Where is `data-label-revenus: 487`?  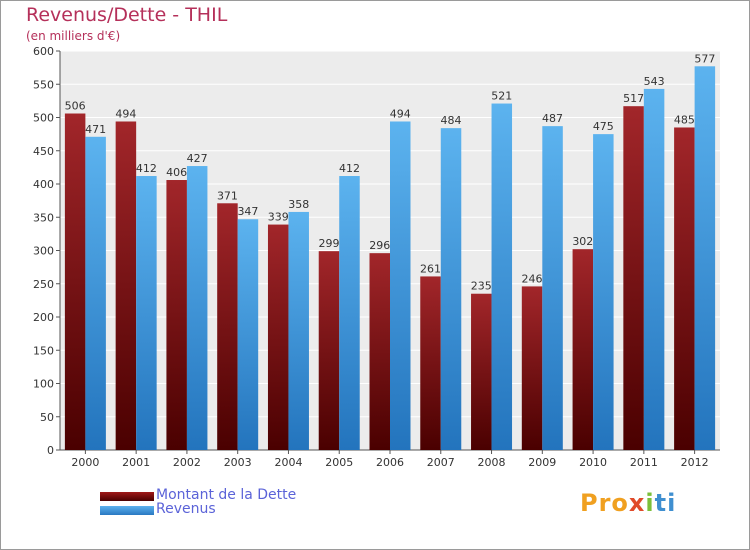
data-label-revenus: 487 is located at coordinates (552, 118).